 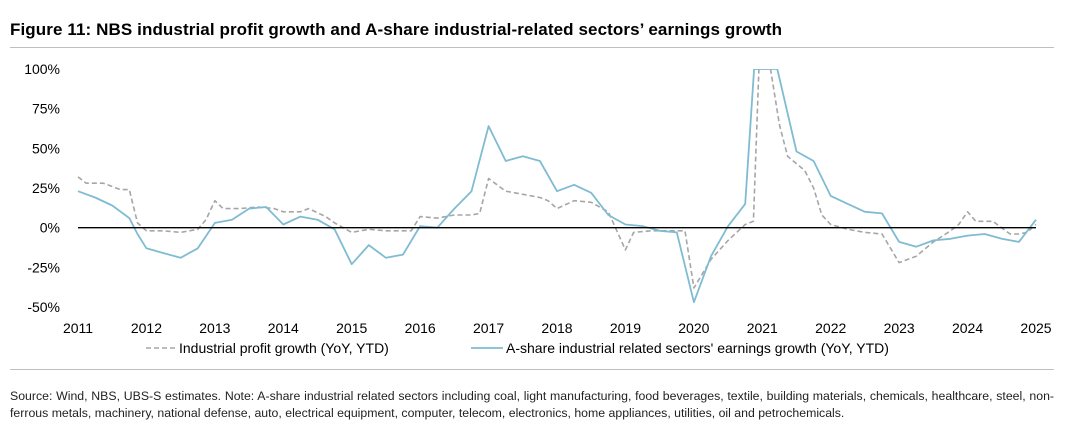 What do you see at coordinates (556, 328) in the screenshot?
I see `x-tick-label: 2018` at bounding box center [556, 328].